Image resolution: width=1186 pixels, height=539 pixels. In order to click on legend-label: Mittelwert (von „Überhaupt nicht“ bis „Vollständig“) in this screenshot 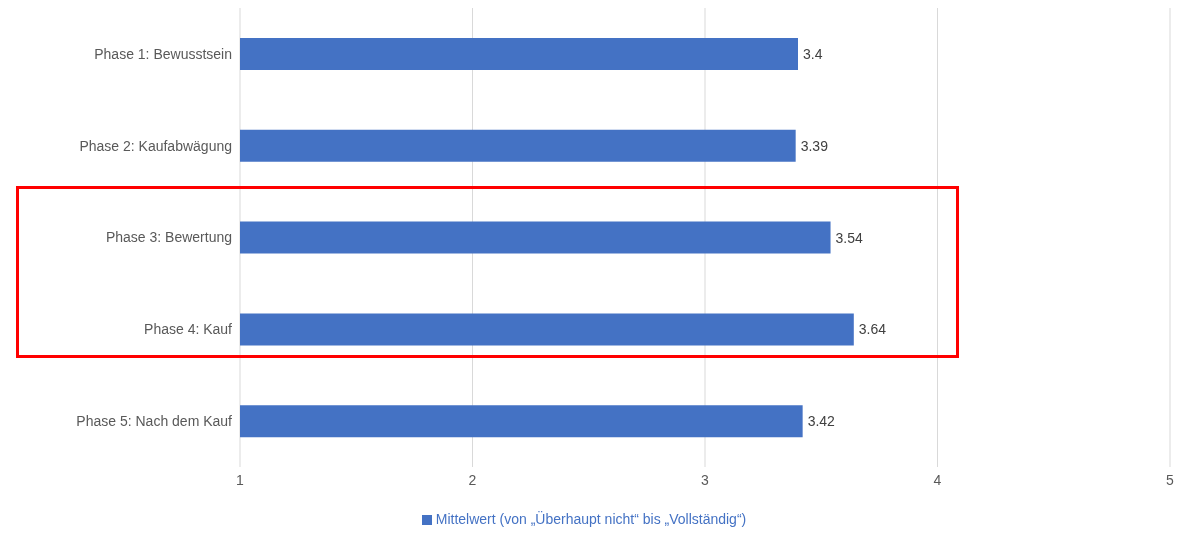, I will do `click(591, 519)`.